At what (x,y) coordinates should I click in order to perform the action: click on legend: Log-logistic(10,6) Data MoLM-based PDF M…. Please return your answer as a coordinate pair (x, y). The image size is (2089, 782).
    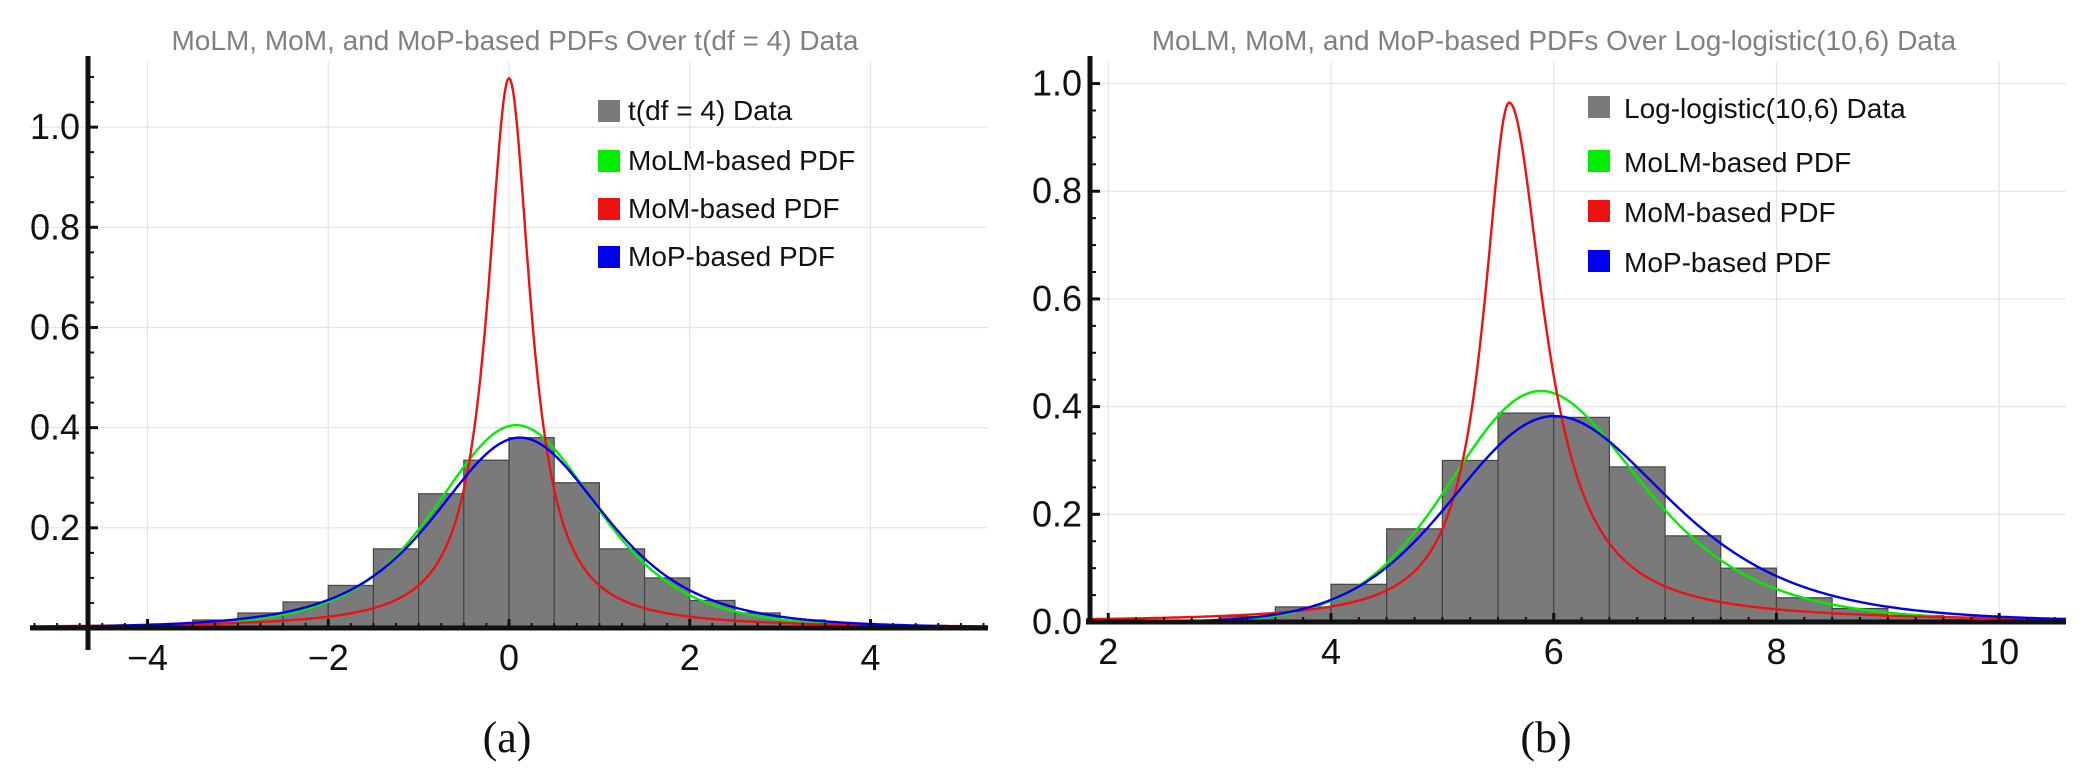
    Looking at the image, I should click on (1747, 185).